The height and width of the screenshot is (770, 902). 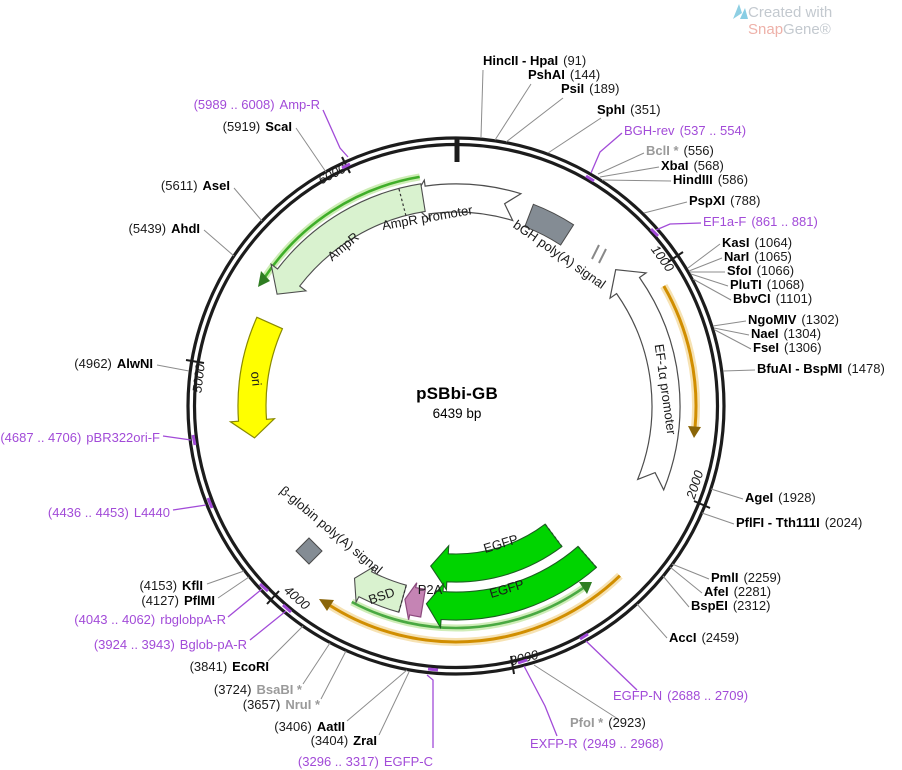 What do you see at coordinates (331, 530) in the screenshot?
I see `feature-label-bglobin-polya: β-globin poly(A) signal` at bounding box center [331, 530].